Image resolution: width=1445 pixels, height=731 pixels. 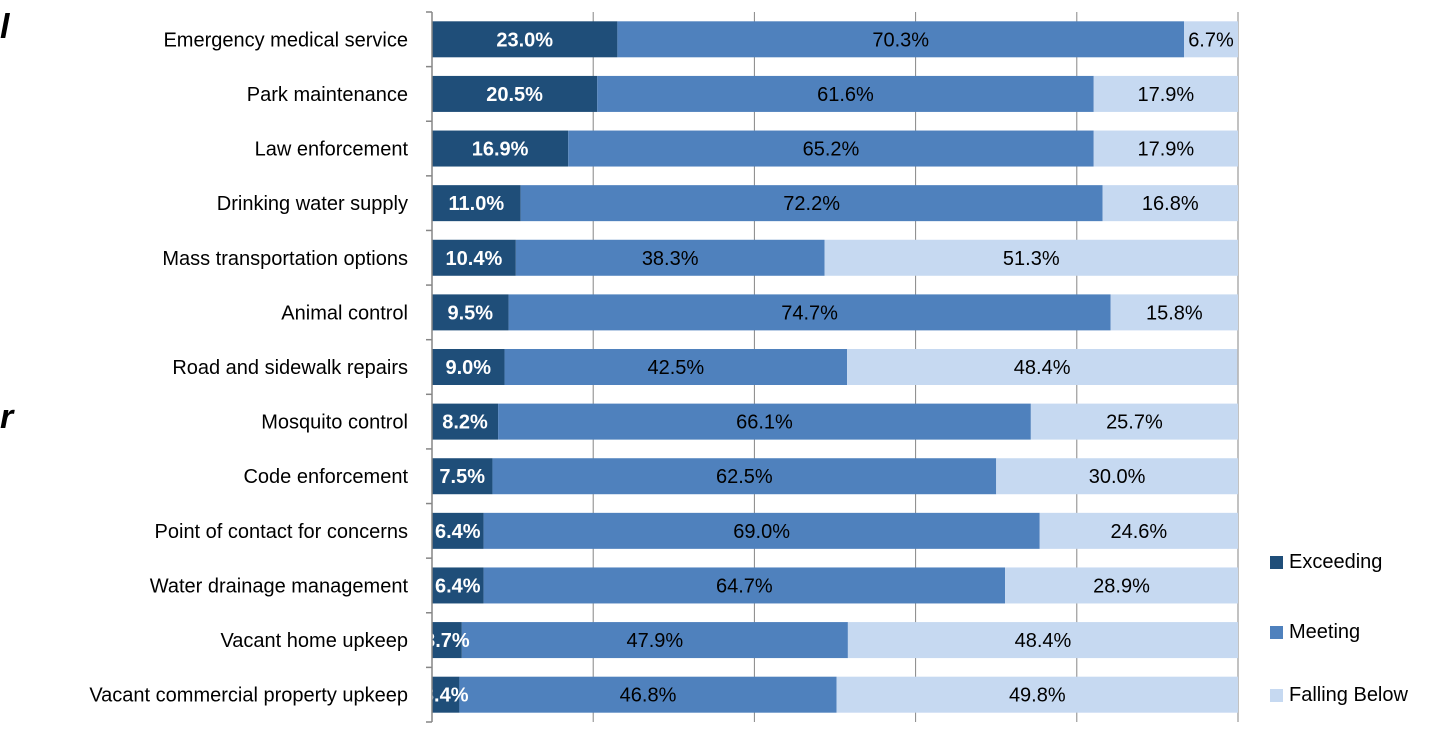 I want to click on data-label-meeting: 47.9%, so click(x=654, y=641).